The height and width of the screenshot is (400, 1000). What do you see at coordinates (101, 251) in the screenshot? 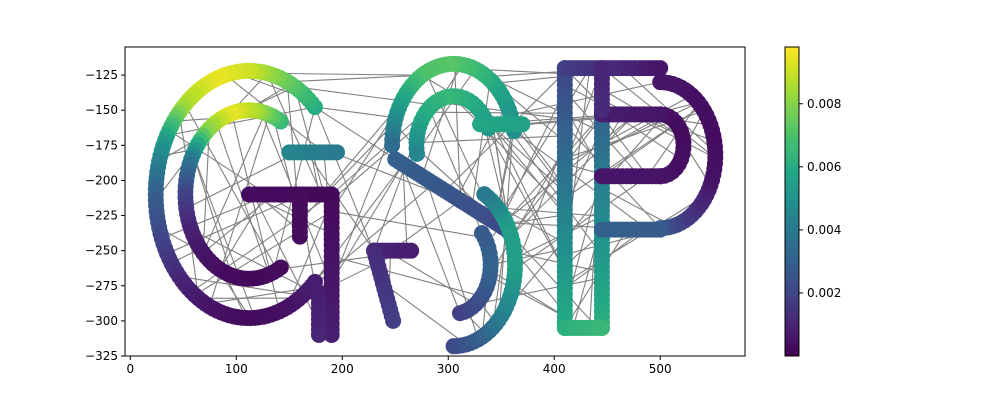
I see `y-tick-label: −250` at bounding box center [101, 251].